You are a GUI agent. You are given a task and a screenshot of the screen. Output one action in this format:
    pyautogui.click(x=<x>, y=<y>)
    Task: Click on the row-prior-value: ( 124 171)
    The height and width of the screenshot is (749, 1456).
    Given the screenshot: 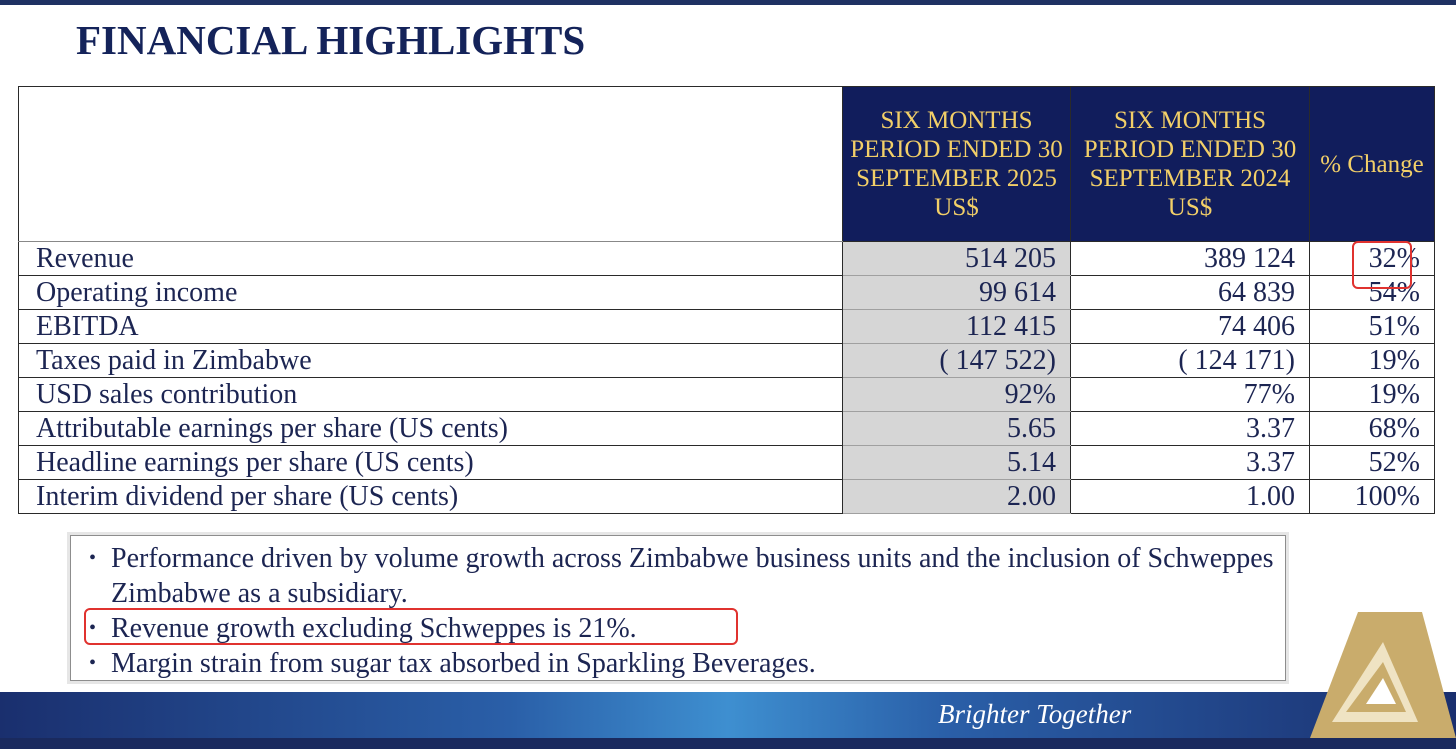 What is the action you would take?
    pyautogui.click(x=1190, y=360)
    